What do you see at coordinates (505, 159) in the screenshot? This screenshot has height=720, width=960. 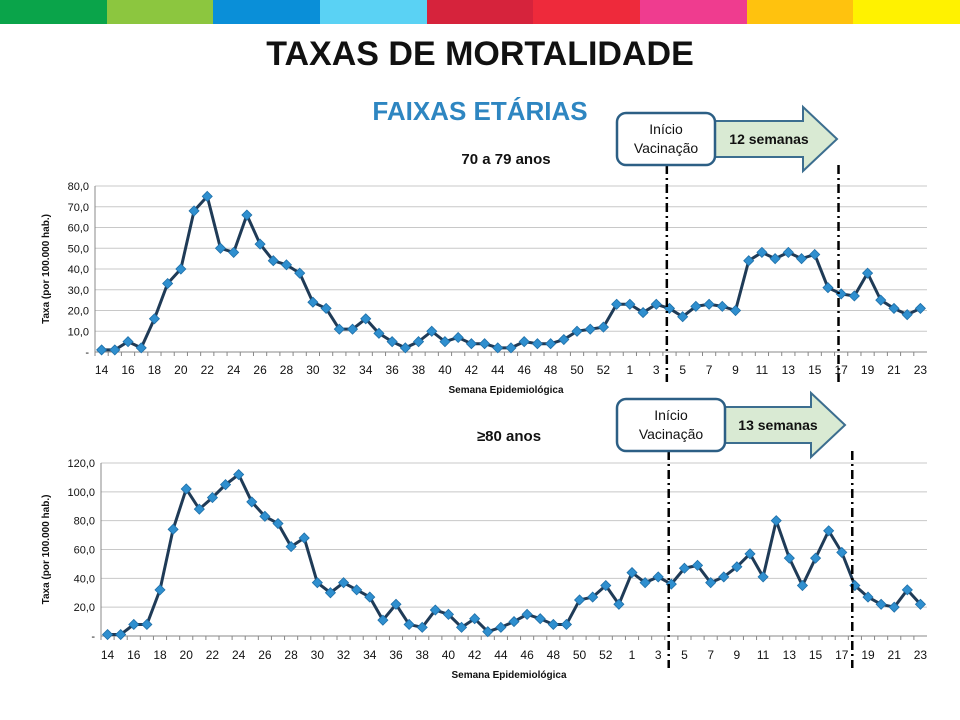 I see `chart-title: 70 a 79 anos` at bounding box center [505, 159].